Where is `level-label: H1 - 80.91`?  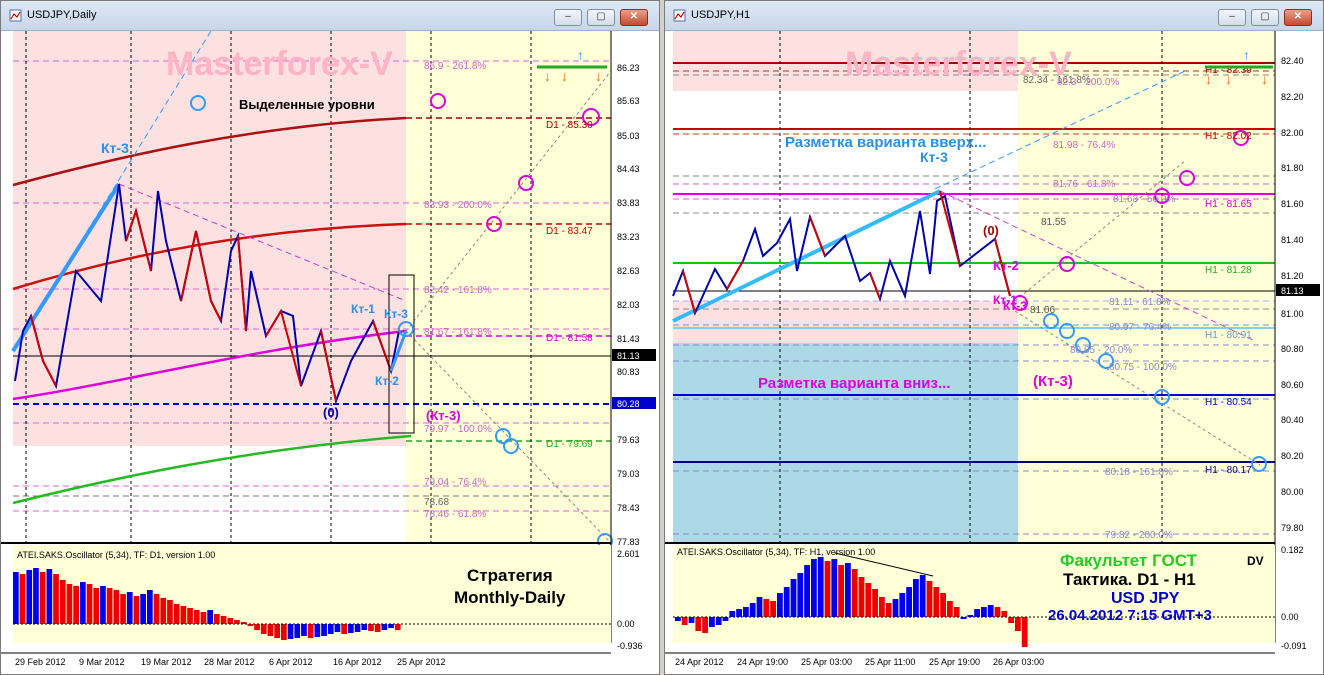 level-label: H1 - 80.91 is located at coordinates (1228, 335).